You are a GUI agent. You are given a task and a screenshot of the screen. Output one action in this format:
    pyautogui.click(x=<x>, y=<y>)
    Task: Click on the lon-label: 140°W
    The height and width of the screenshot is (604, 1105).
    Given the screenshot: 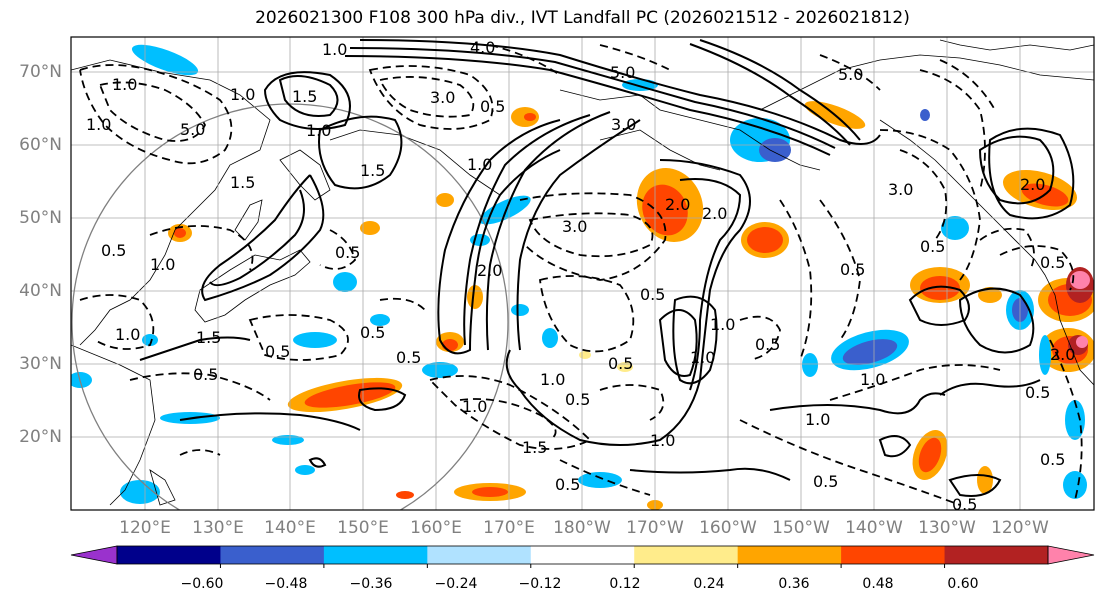 What is the action you would take?
    pyautogui.click(x=874, y=528)
    